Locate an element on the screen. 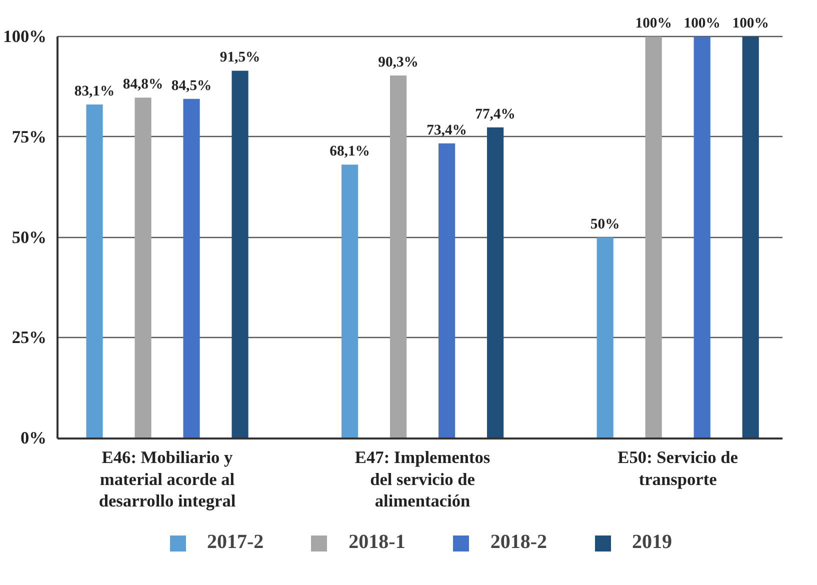 Image resolution: width=817 pixels, height=585 pixels. data-label: 90,3% is located at coordinates (398, 62).